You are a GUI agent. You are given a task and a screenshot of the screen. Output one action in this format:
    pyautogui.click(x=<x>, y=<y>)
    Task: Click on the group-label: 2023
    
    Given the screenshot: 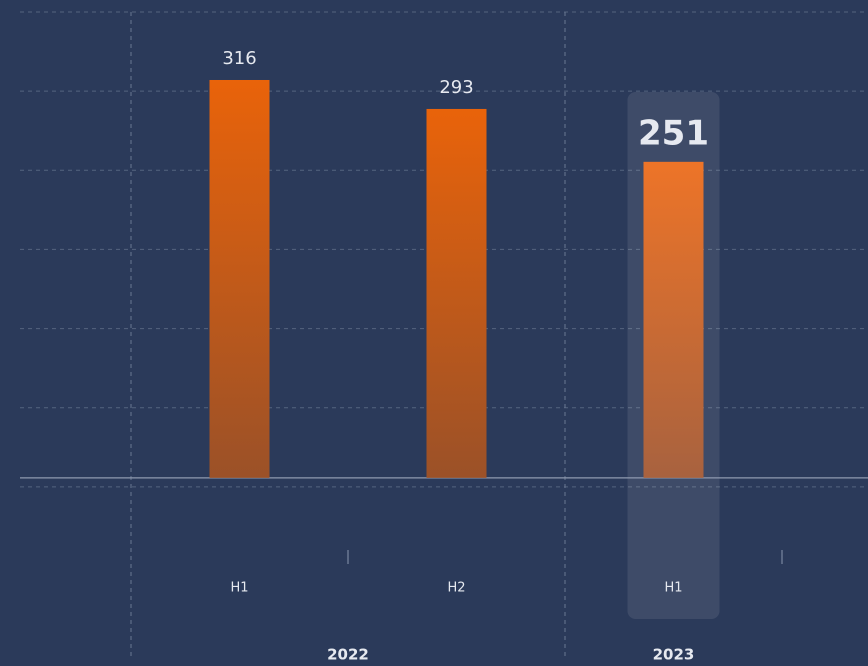 What is the action you would take?
    pyautogui.click(x=674, y=655)
    